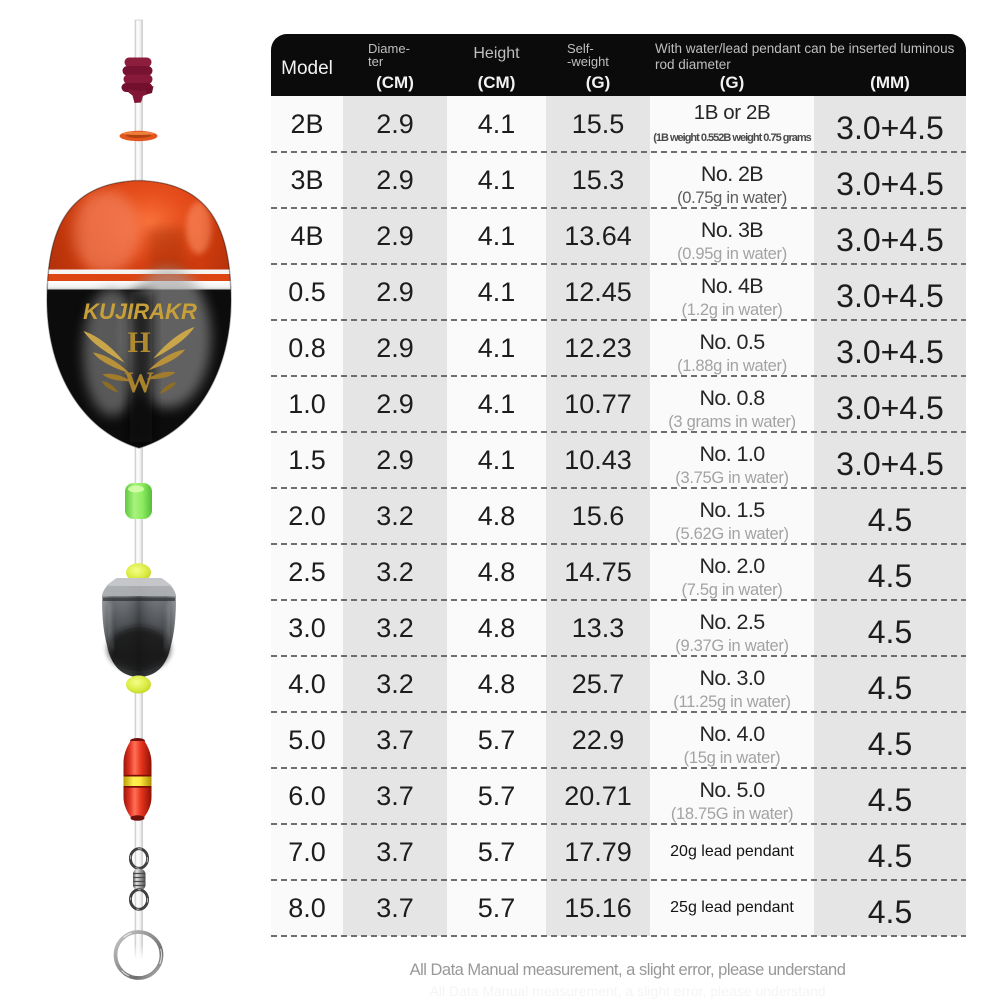 Image resolution: width=1000 pixels, height=1000 pixels. Describe the element at coordinates (140, 311) in the screenshot. I see `svg-text: KUJIRAKR` at that location.